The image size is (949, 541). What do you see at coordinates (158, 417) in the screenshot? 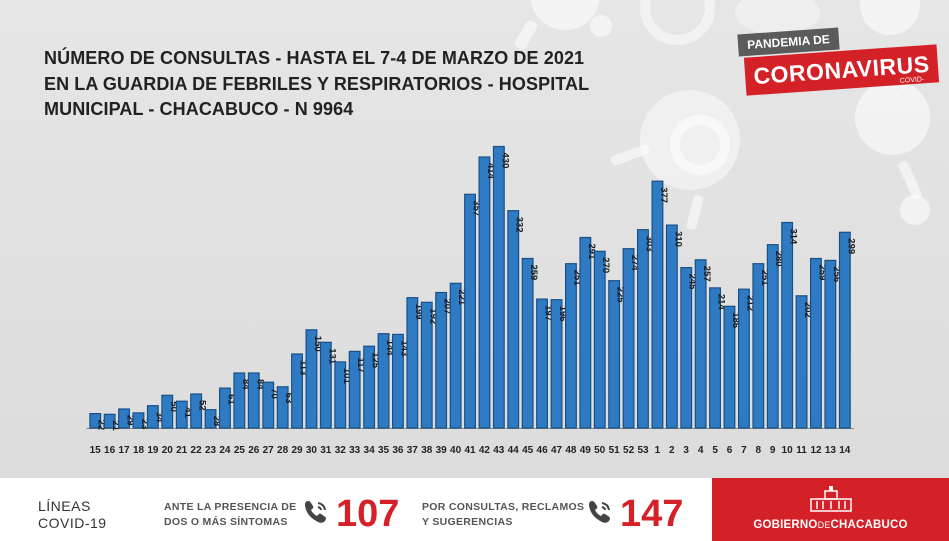
I see `bar-value-label: 34` at bounding box center [158, 417].